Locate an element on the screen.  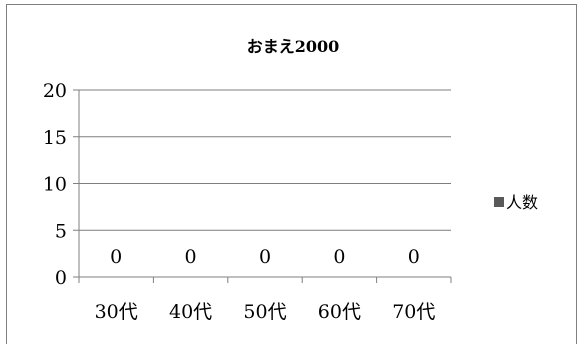
x-tick-label: 30代 is located at coordinates (116, 312).